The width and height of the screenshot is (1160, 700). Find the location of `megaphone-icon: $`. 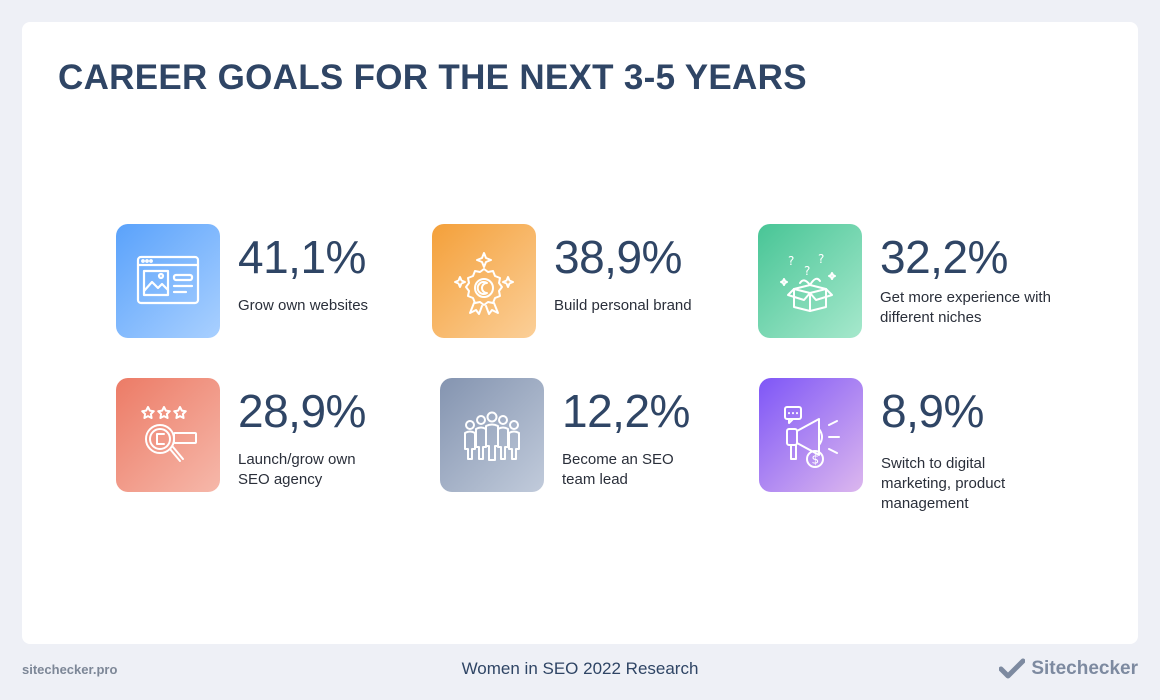

megaphone-icon: $ is located at coordinates (812, 437).